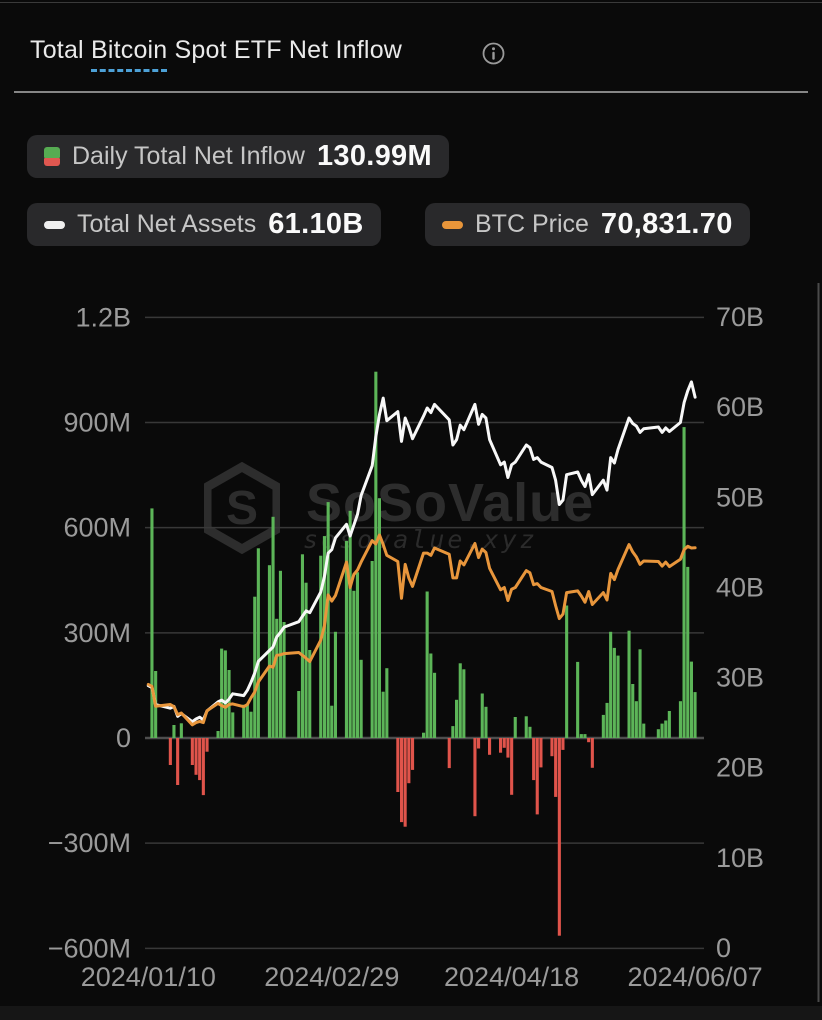  I want to click on legend-btc-price: BTC Price 70,831.70, so click(587, 224).